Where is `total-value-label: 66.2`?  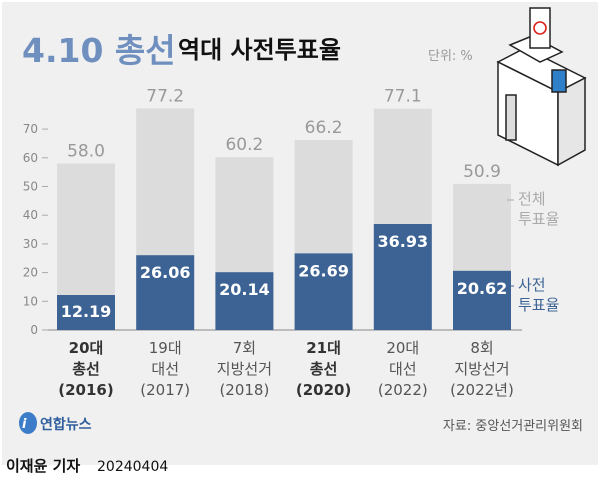
total-value-label: 66.2 is located at coordinates (324, 128).